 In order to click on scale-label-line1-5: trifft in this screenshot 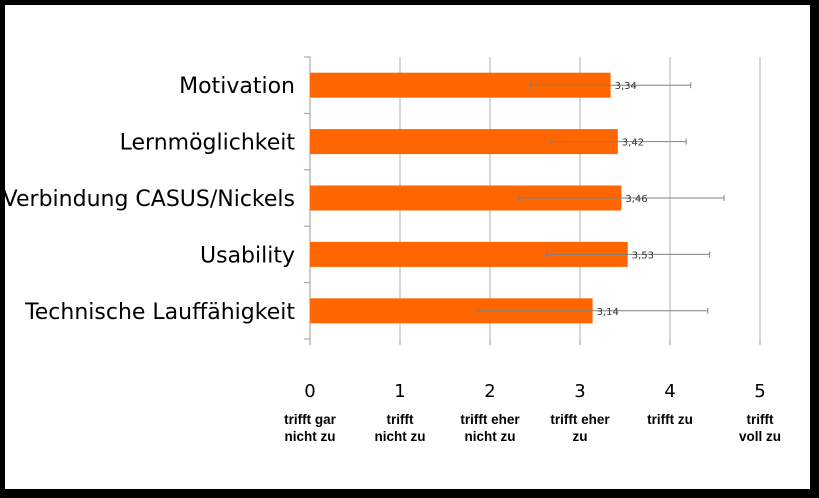, I will do `click(760, 419)`.